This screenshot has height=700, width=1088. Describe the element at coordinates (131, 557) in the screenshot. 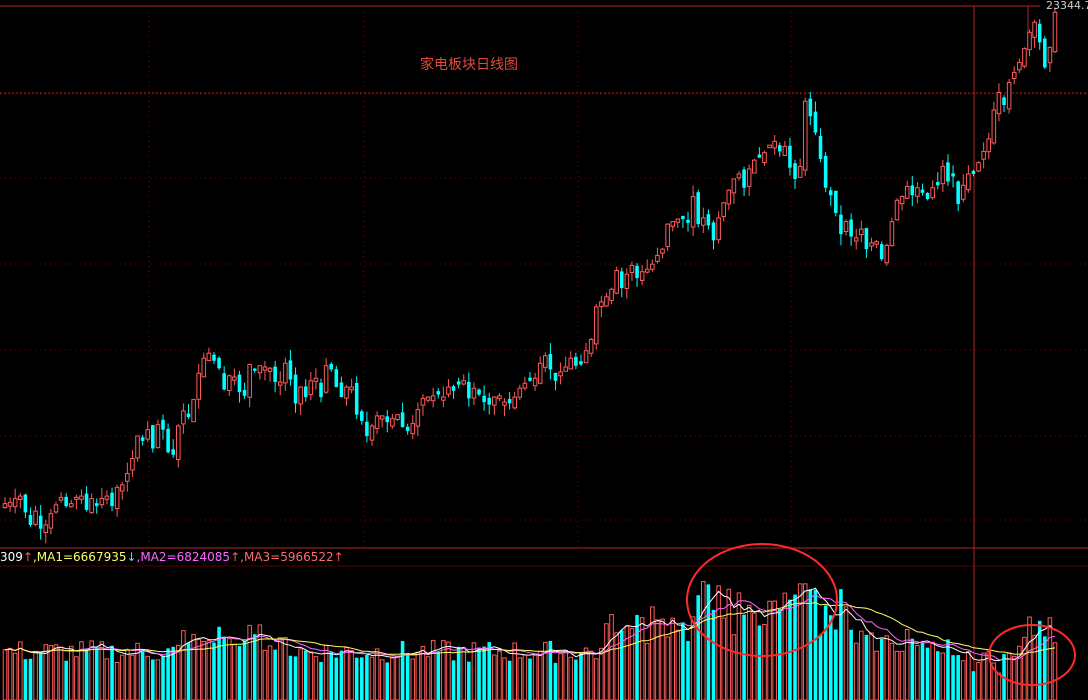

I see `down-arrow-icon: ↓` at that location.